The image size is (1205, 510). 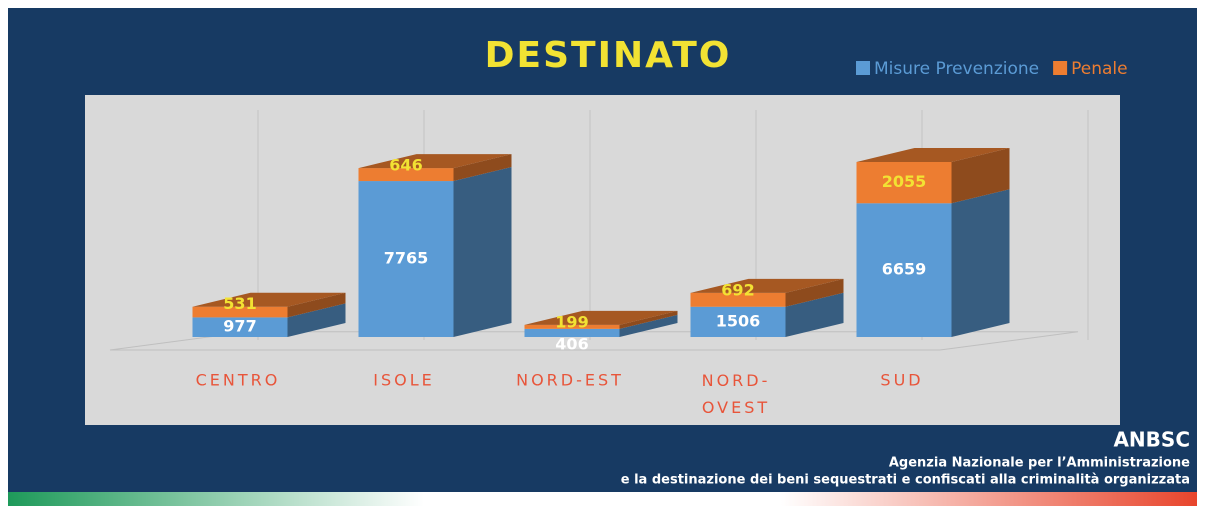 I want to click on flag-strip, so click(x=602, y=499).